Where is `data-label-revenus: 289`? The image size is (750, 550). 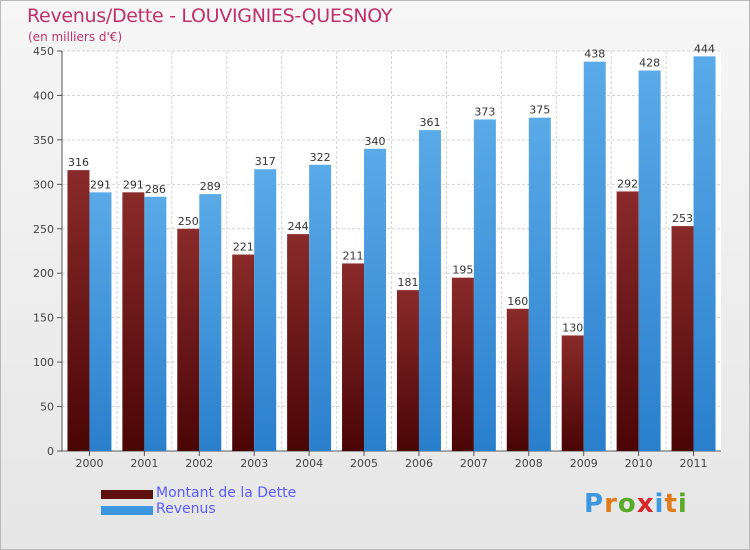
data-label-revenus: 289 is located at coordinates (210, 186).